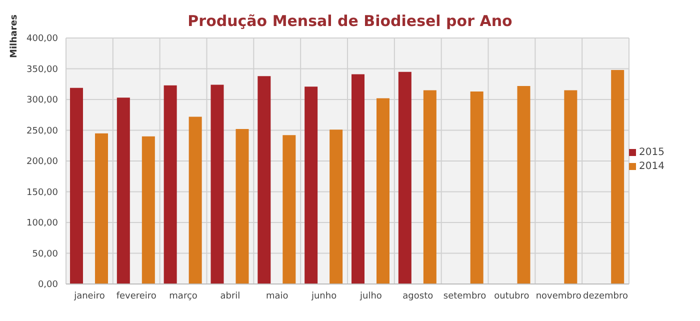  Describe the element at coordinates (42, 131) in the screenshot. I see `y-tick-label: 250,00` at that location.